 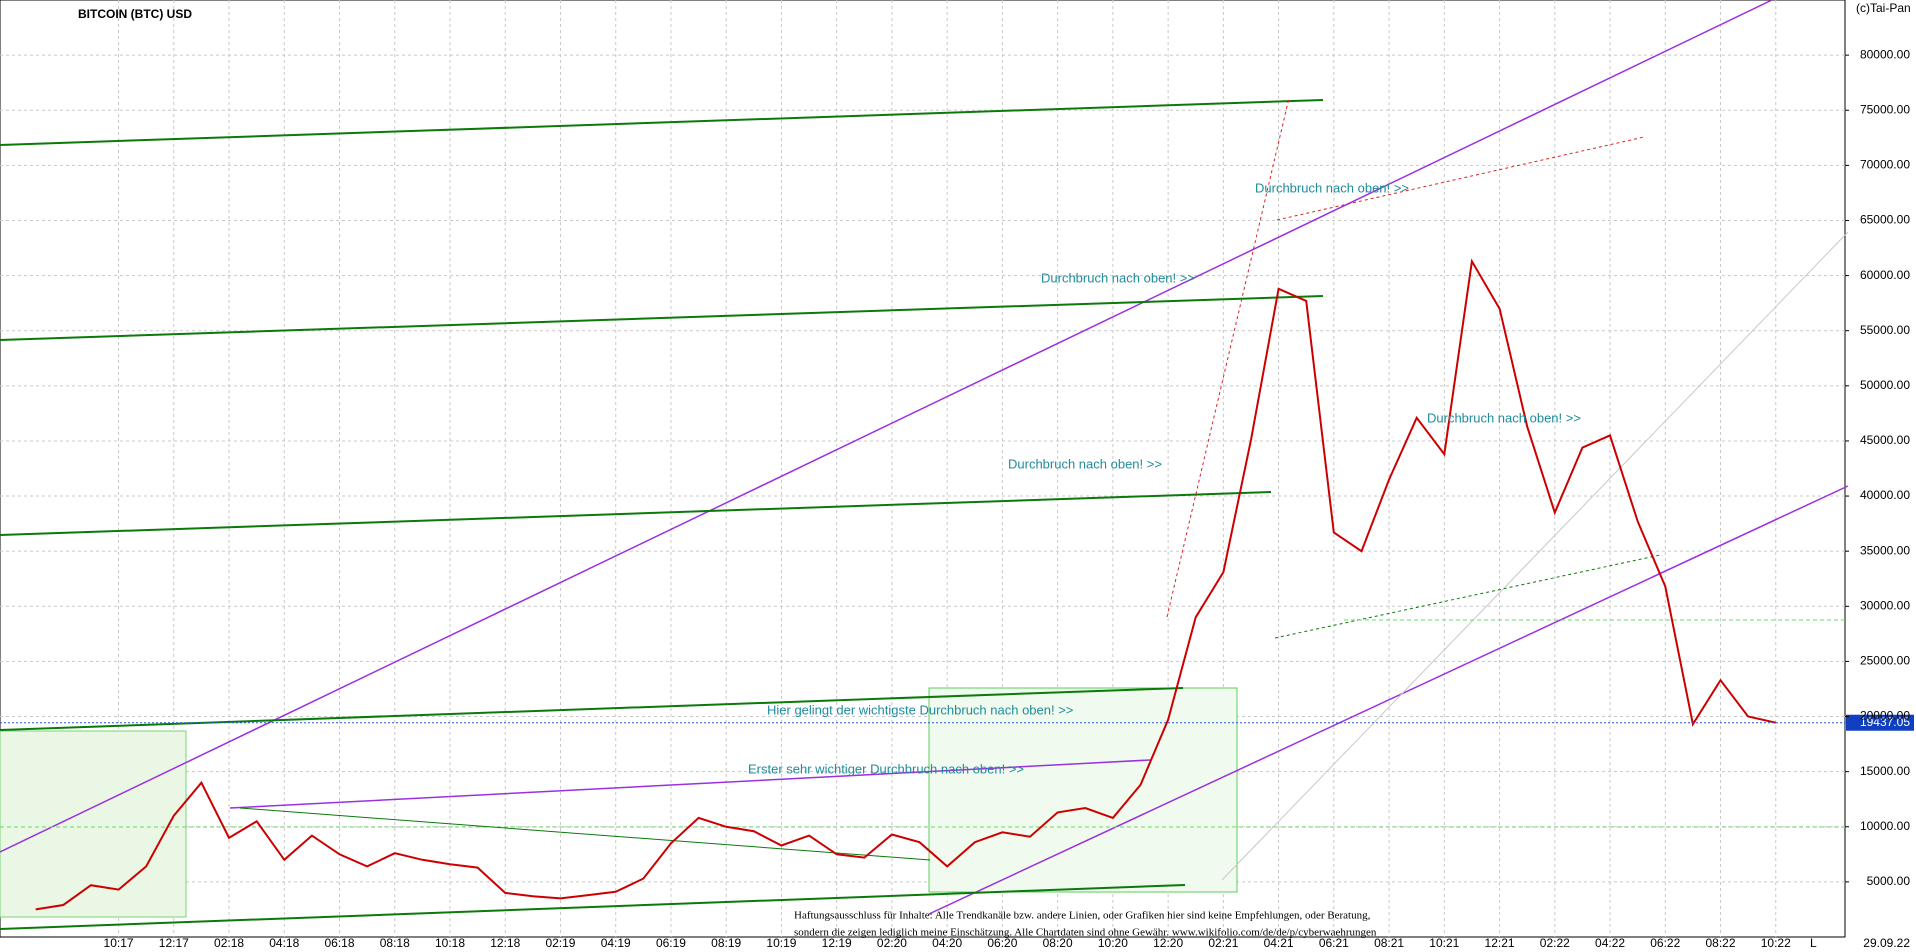 I want to click on x-tick-label: 04:19, so click(x=616, y=943).